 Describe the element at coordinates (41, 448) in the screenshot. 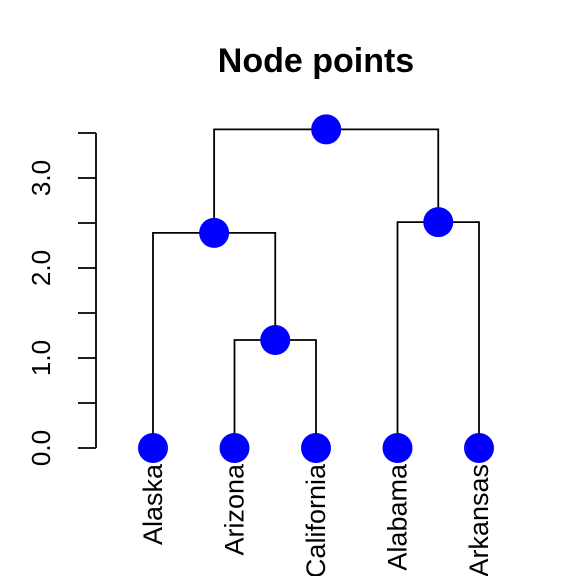

I see `y-tick-label: 0.0` at that location.